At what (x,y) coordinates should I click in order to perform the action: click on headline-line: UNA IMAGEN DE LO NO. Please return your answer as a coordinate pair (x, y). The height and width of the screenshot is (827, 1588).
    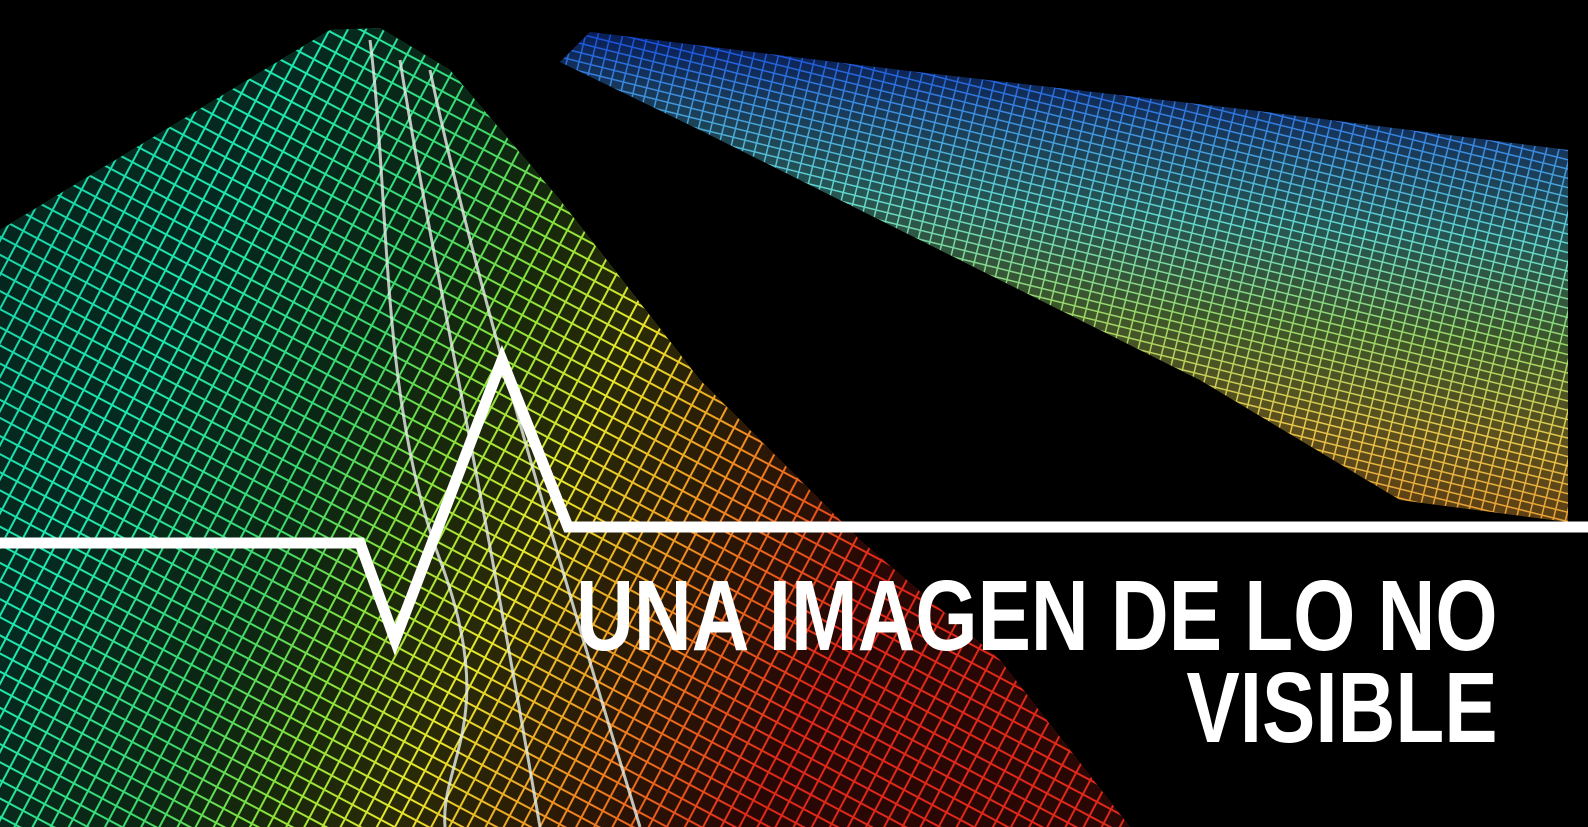
    Looking at the image, I should click on (1036, 617).